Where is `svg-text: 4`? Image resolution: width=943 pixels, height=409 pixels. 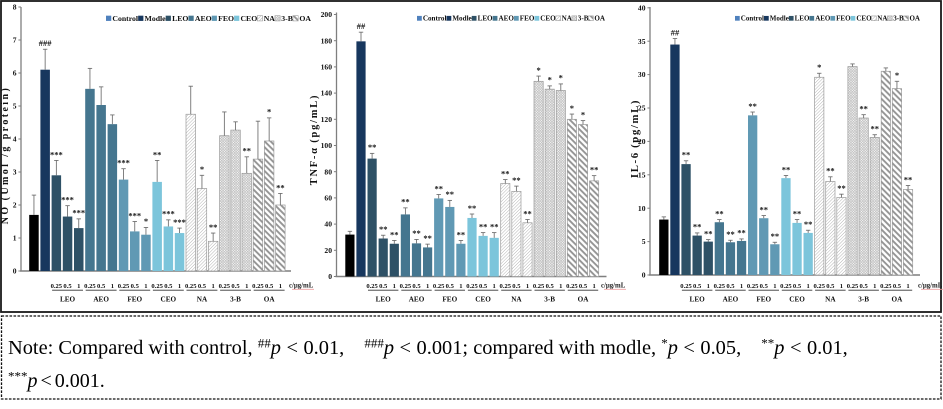 svg-text: 4 is located at coordinates (15, 139).